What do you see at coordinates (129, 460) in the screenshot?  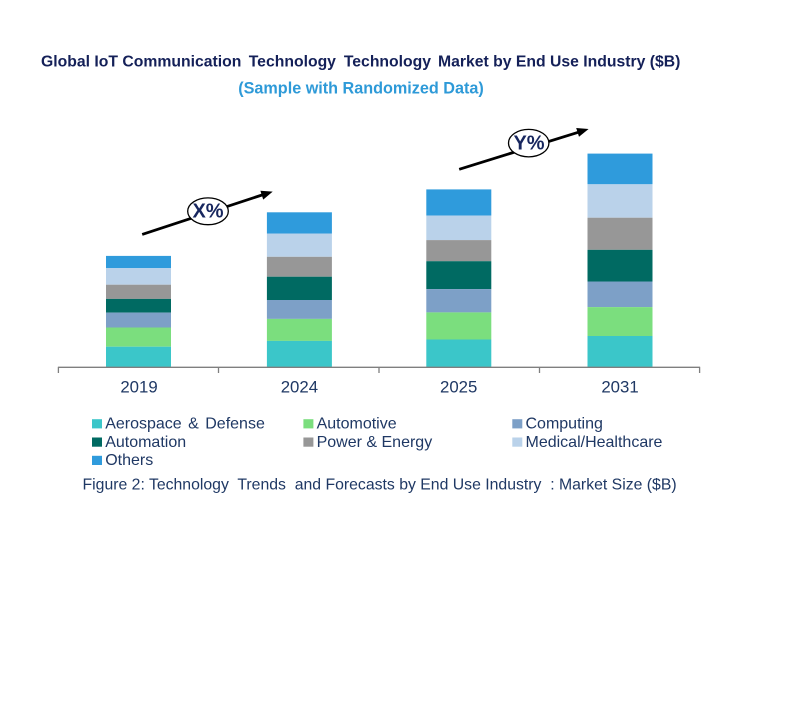 I see `svg-text: Others` at bounding box center [129, 460].